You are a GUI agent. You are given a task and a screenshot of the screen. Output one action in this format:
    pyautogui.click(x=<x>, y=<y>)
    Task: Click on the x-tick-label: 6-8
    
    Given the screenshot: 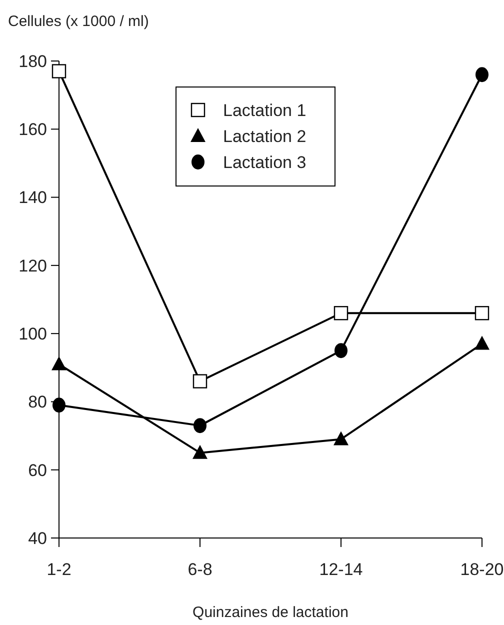 What is the action you would take?
    pyautogui.click(x=200, y=569)
    